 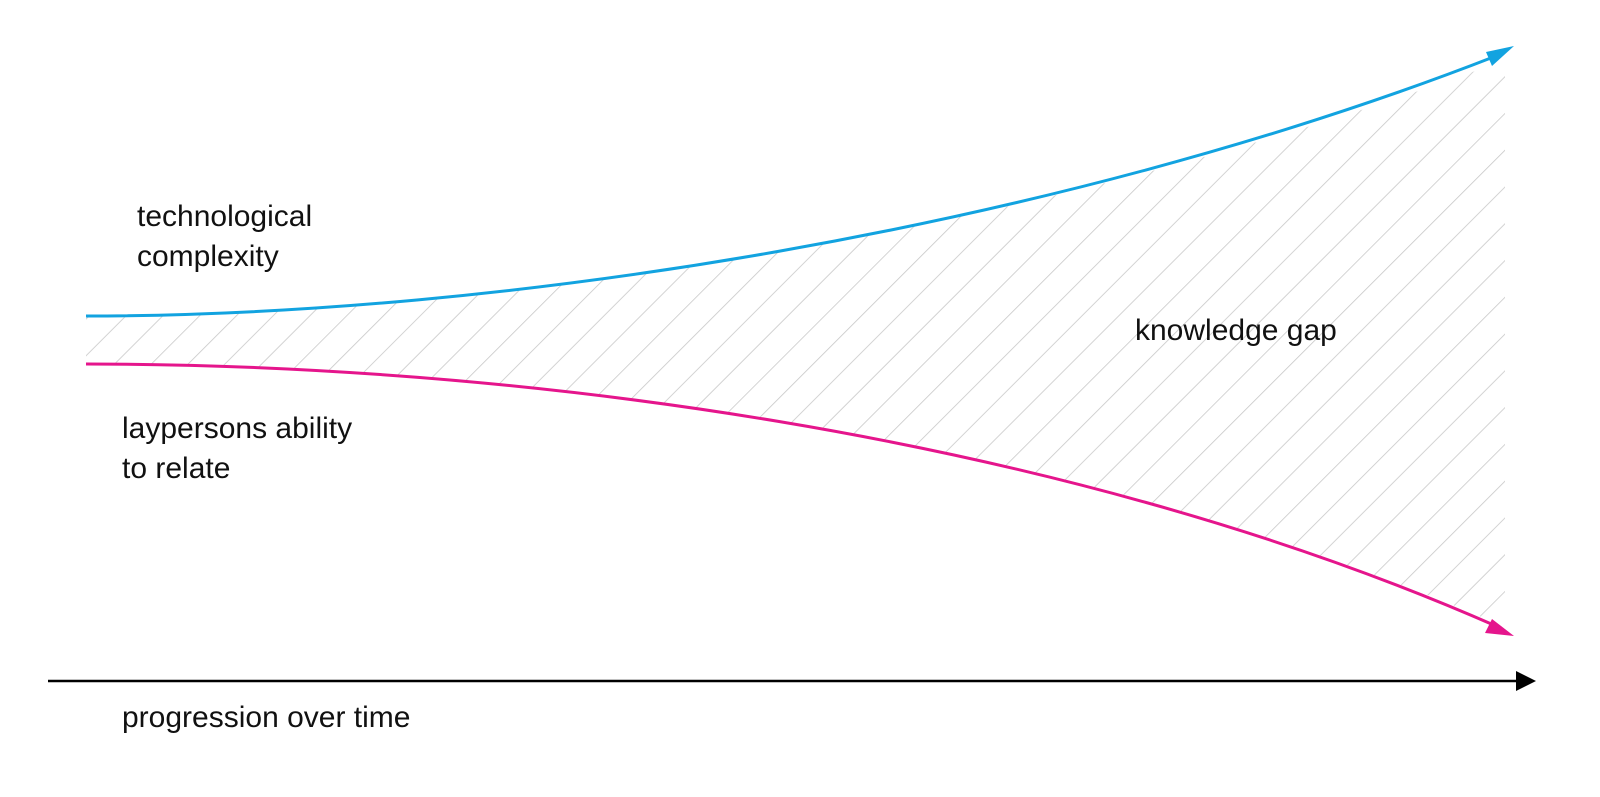 What do you see at coordinates (1236, 330) in the screenshot?
I see `knowledge-gap-label: knowledge gap` at bounding box center [1236, 330].